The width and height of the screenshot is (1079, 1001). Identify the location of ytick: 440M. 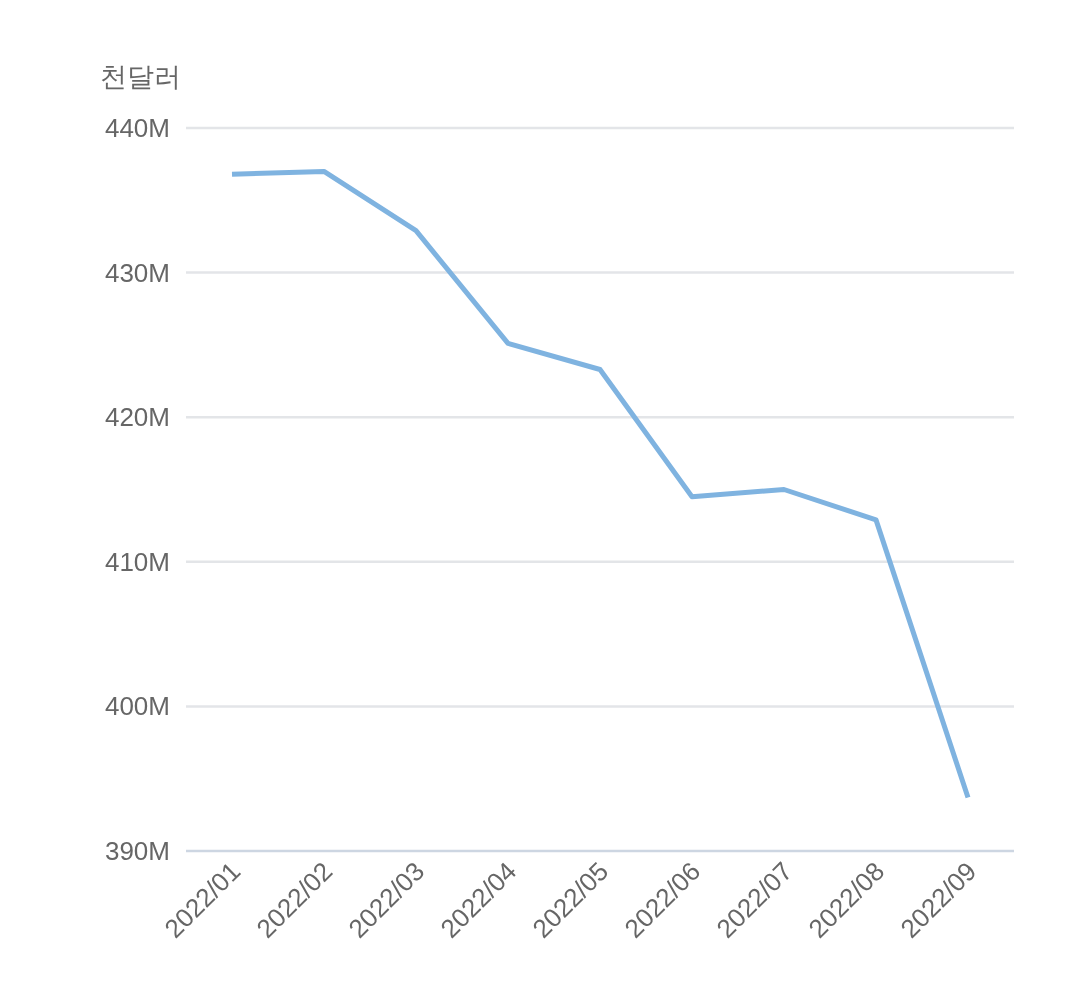
(137, 128).